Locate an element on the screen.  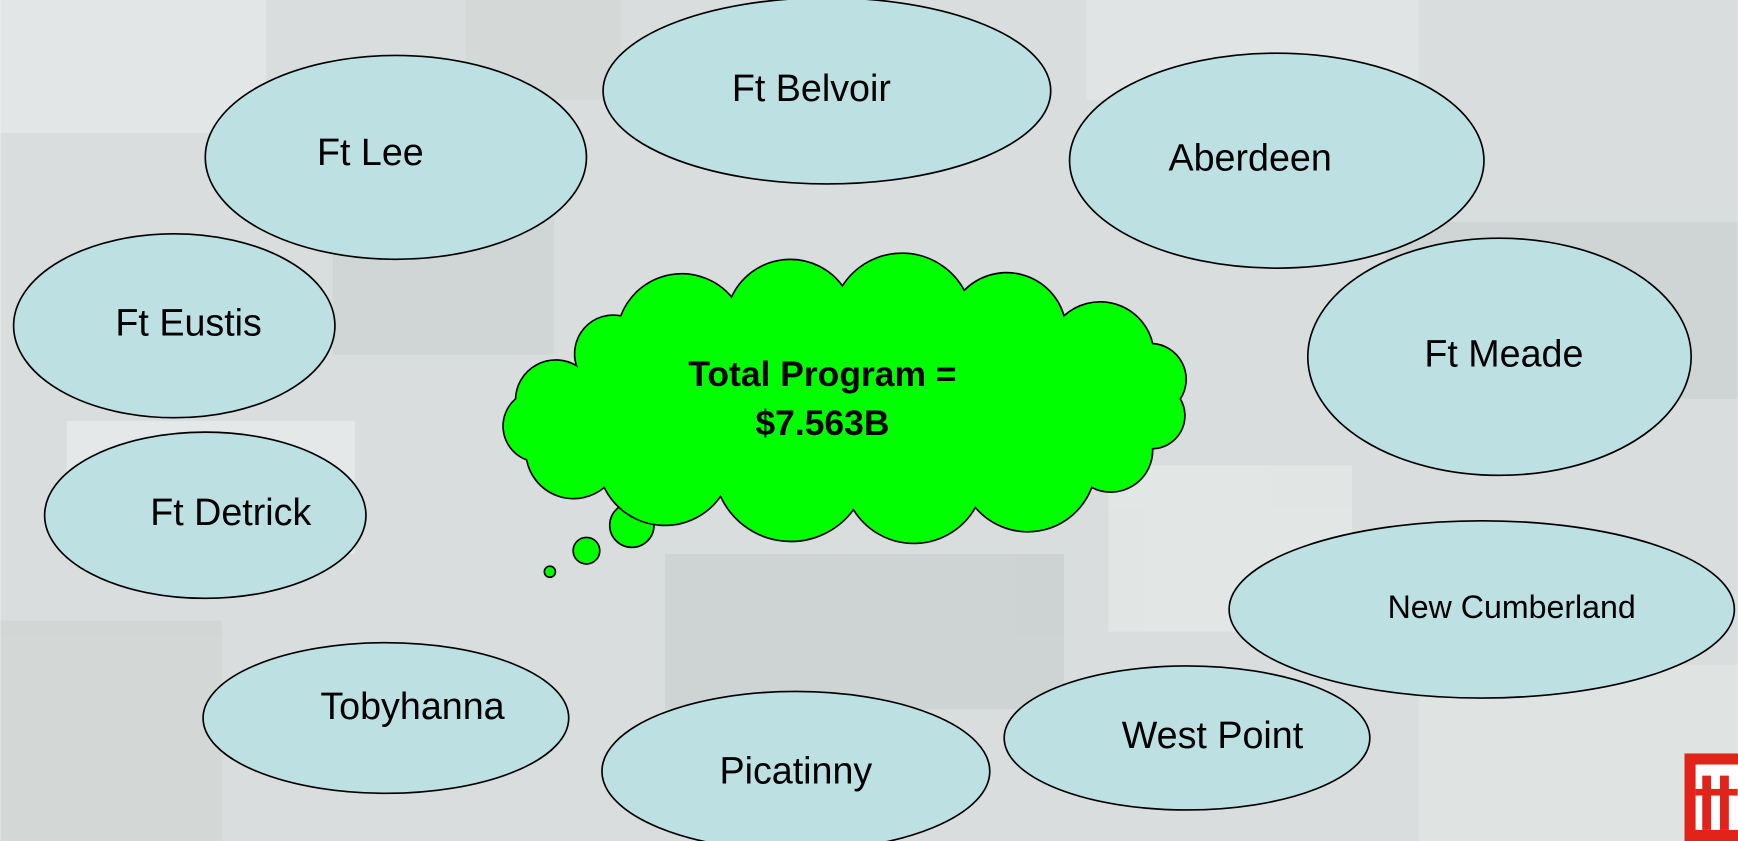
node-label: Ft Detrick is located at coordinates (230, 512).